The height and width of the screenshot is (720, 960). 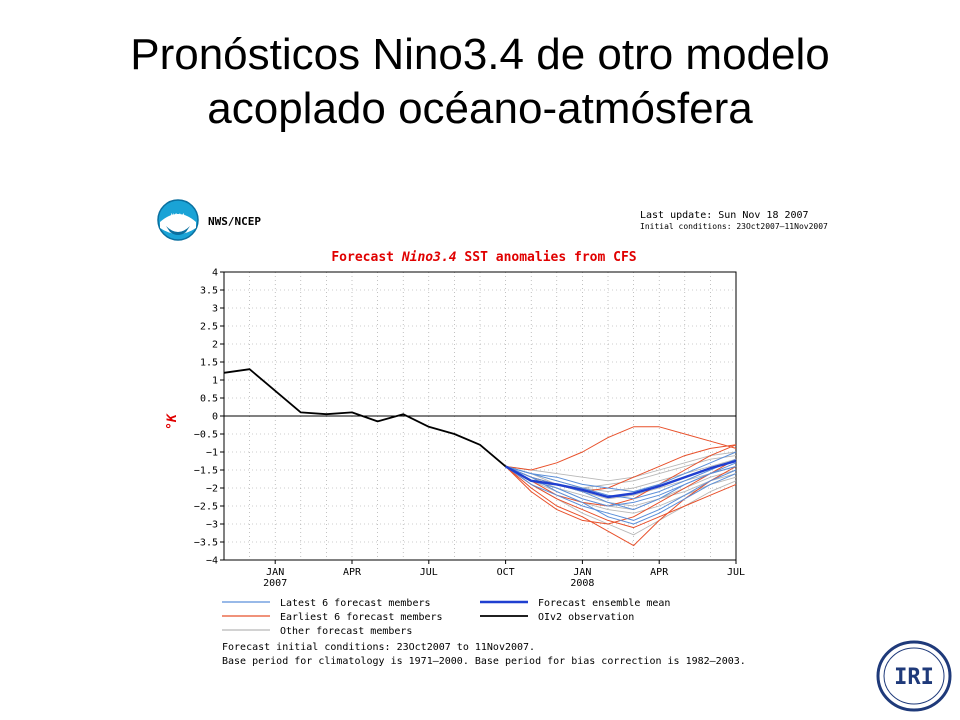 I want to click on last-update: Last update: Sun Nov 18 2007, so click(x=724, y=215).